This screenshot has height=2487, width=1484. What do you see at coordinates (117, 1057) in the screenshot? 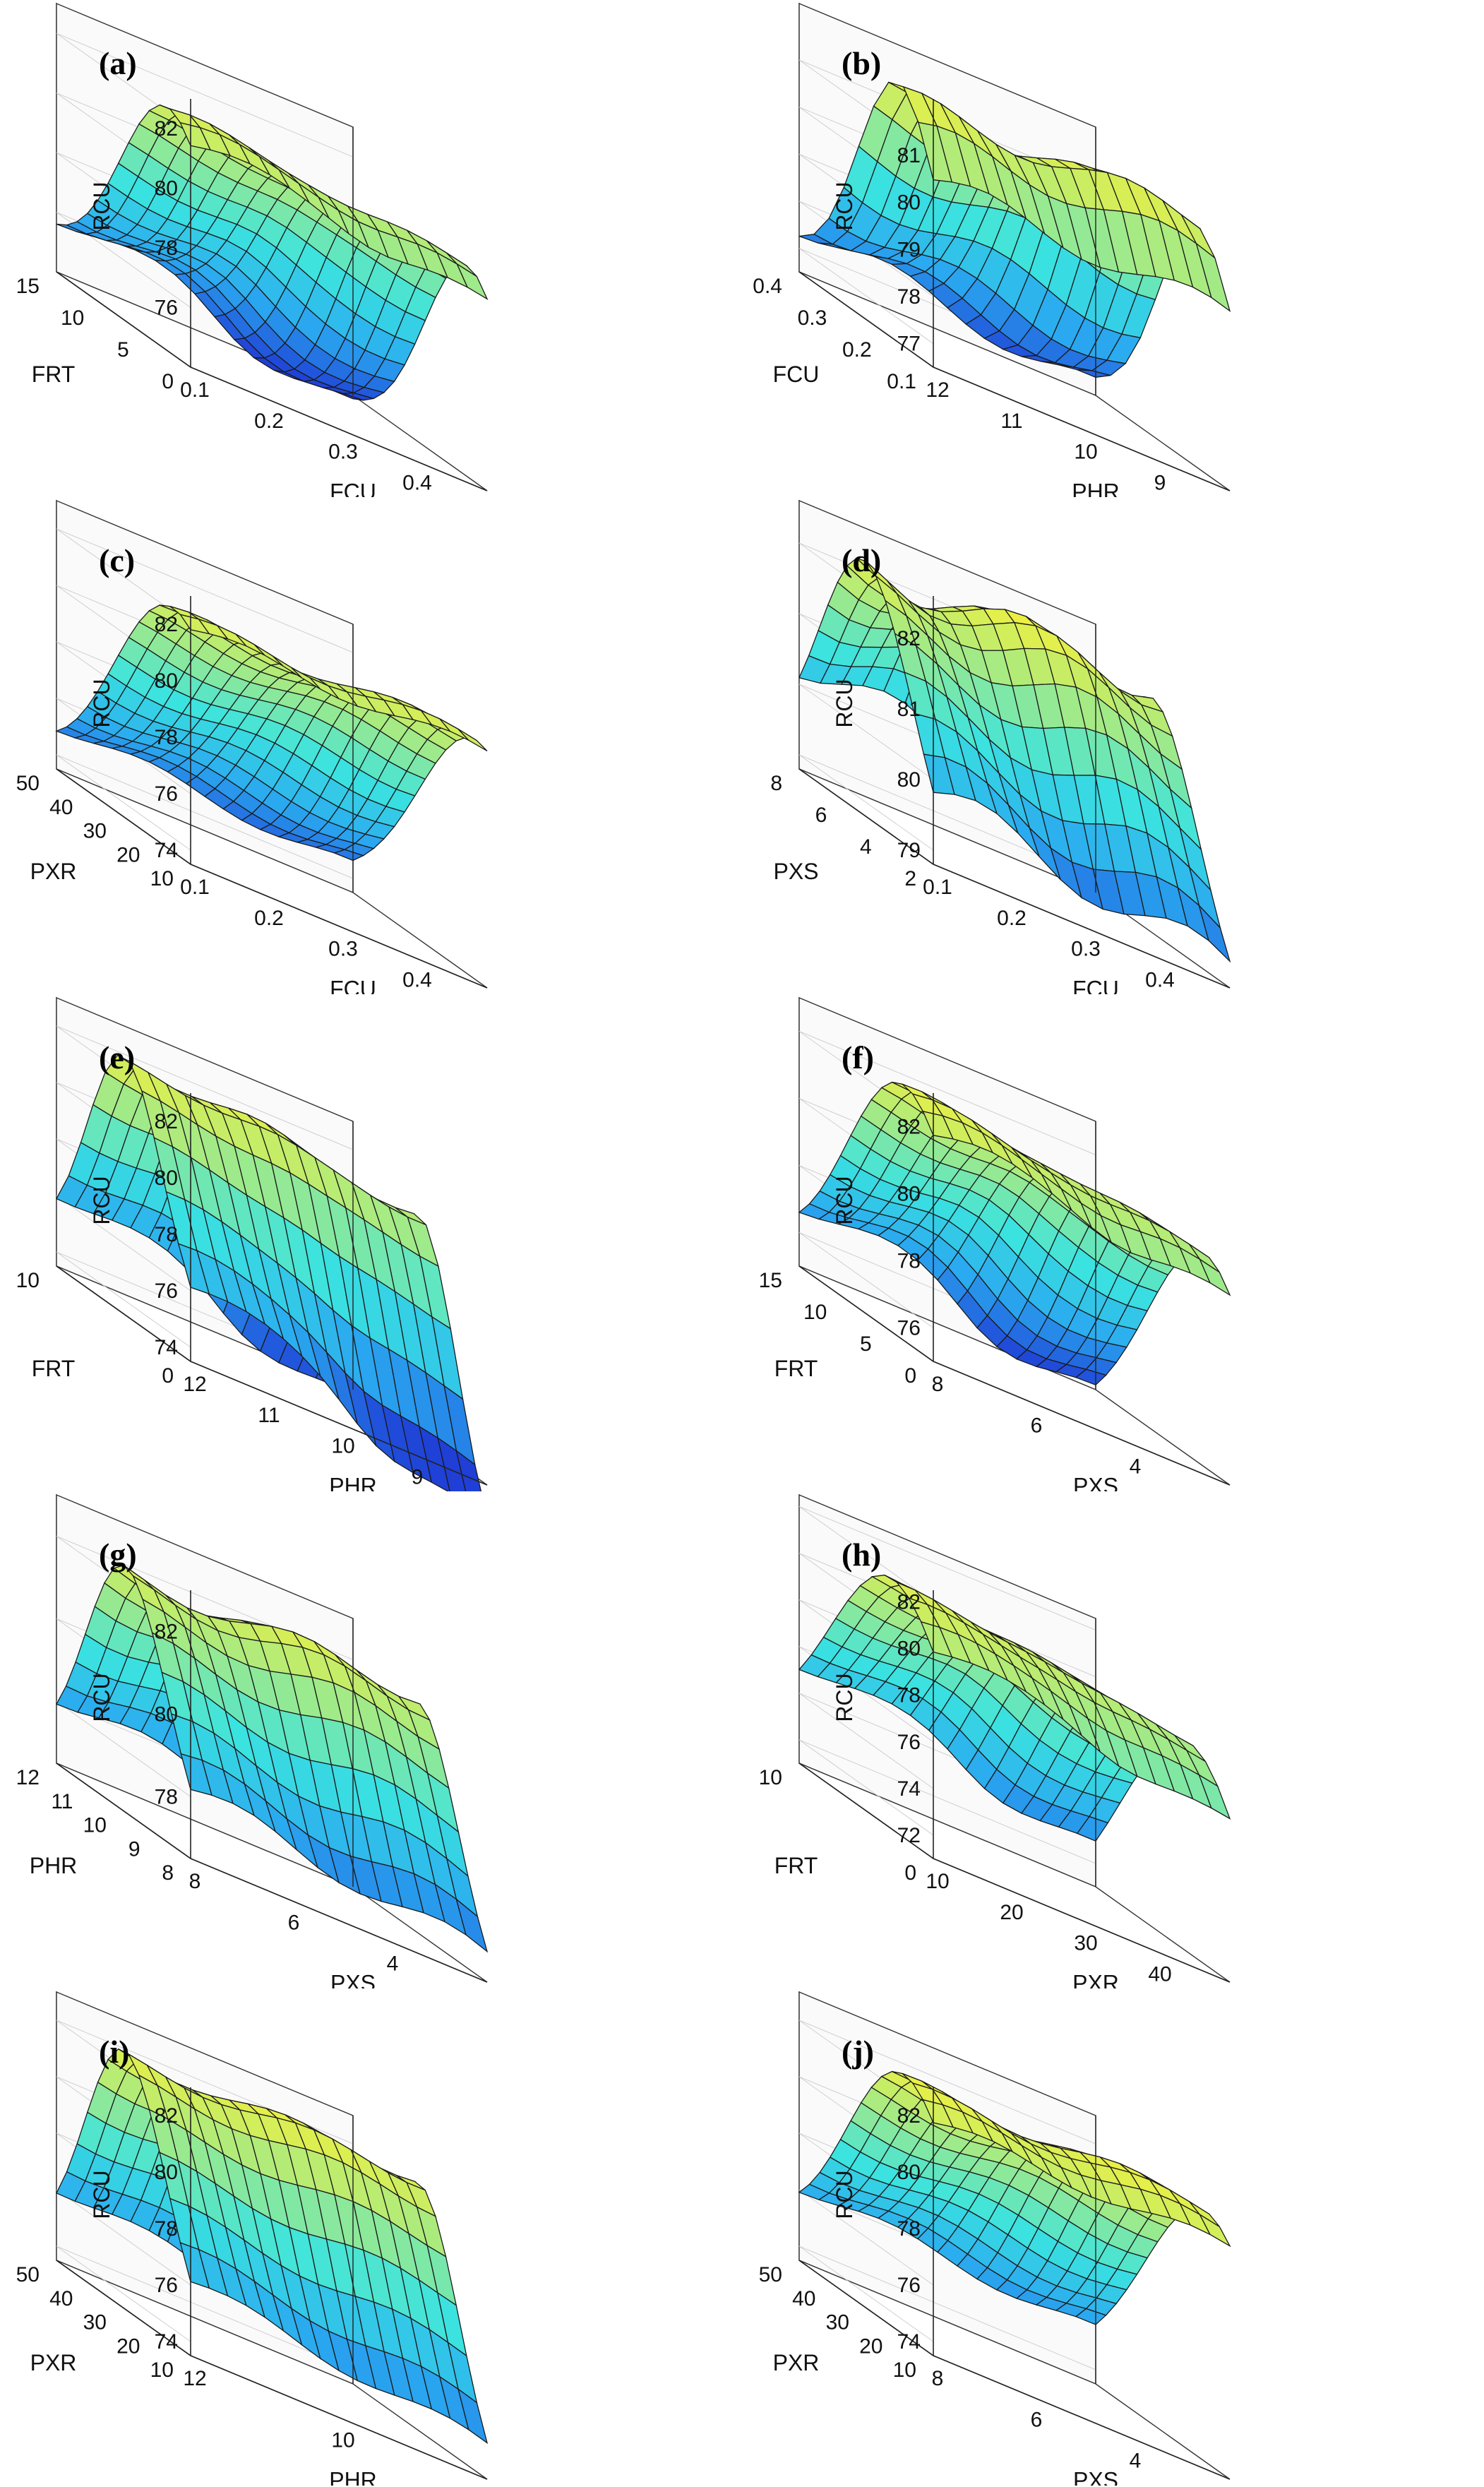
I see `panel-label: (e)` at bounding box center [117, 1057].